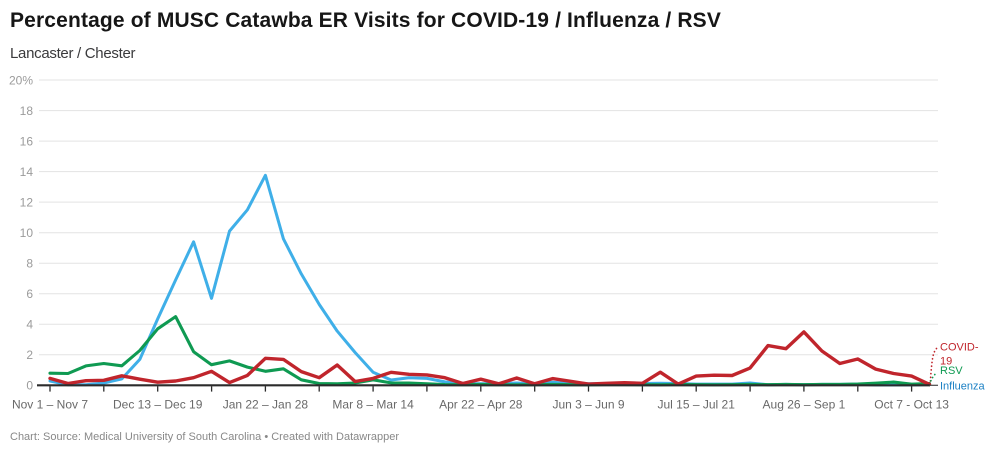 The image size is (1000, 455). What do you see at coordinates (29, 325) in the screenshot?
I see `svg-text: 4` at bounding box center [29, 325].